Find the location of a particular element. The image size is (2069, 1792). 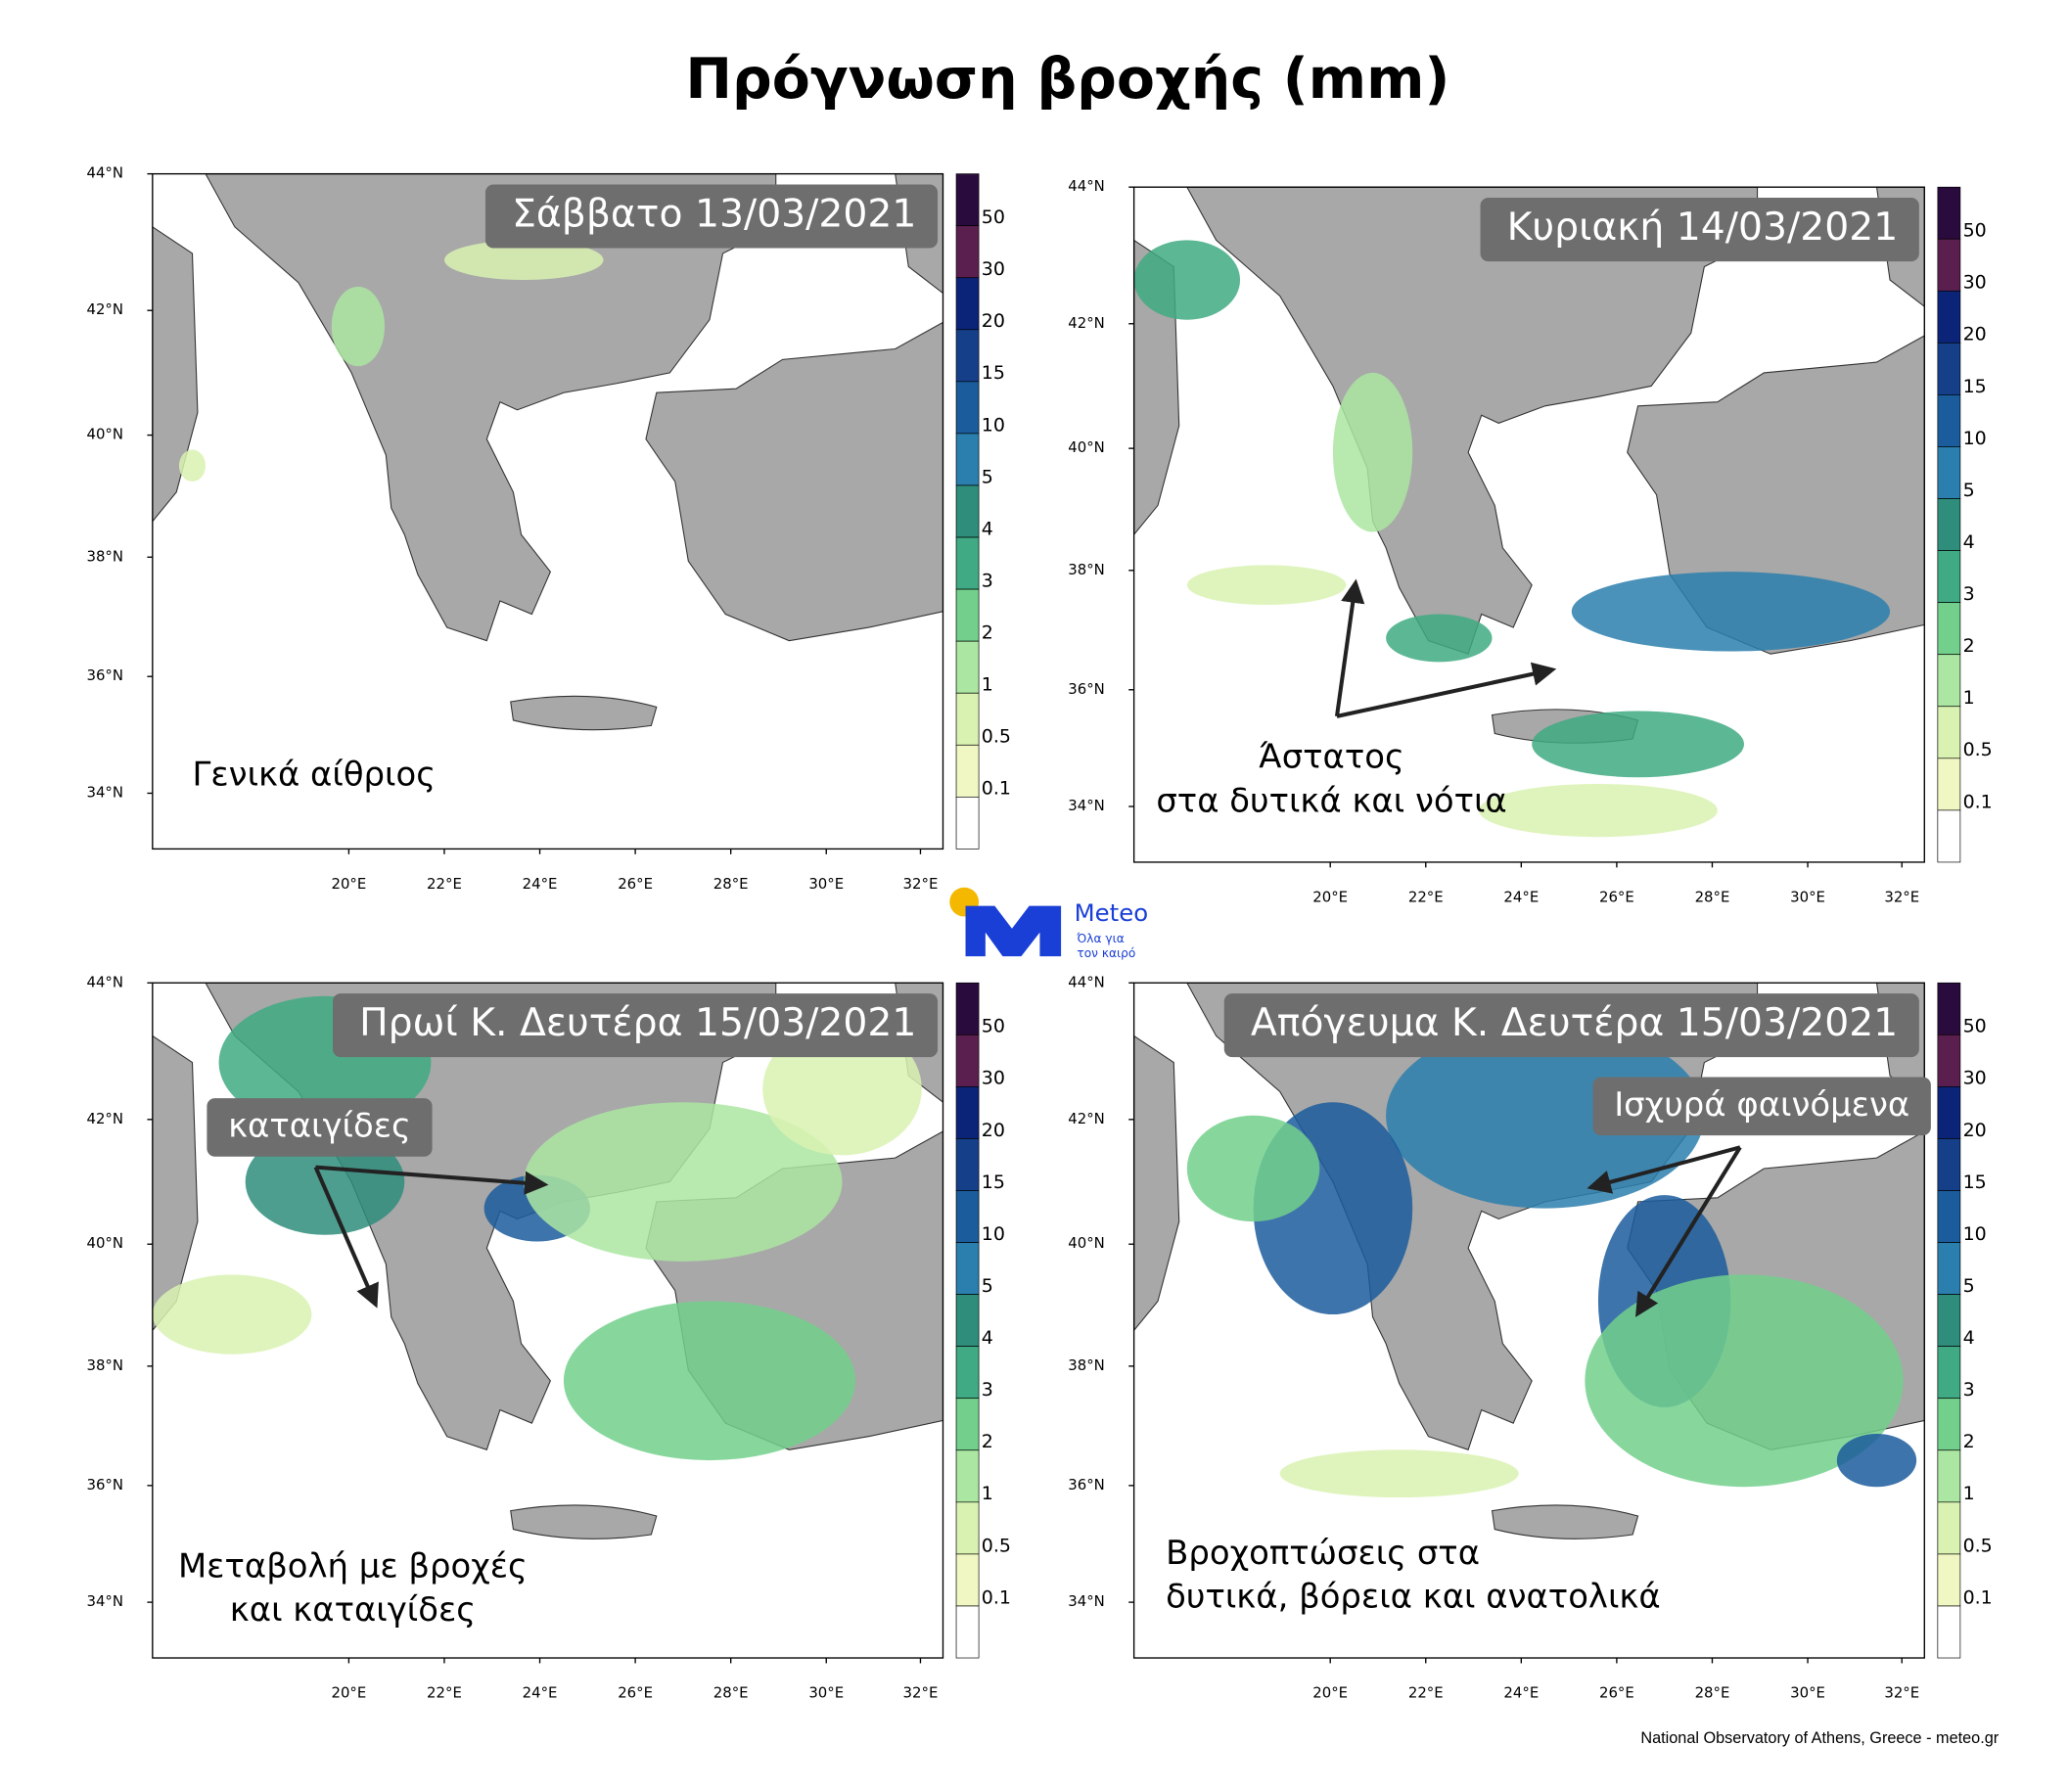

callout-badge is located at coordinates (320, 1127).